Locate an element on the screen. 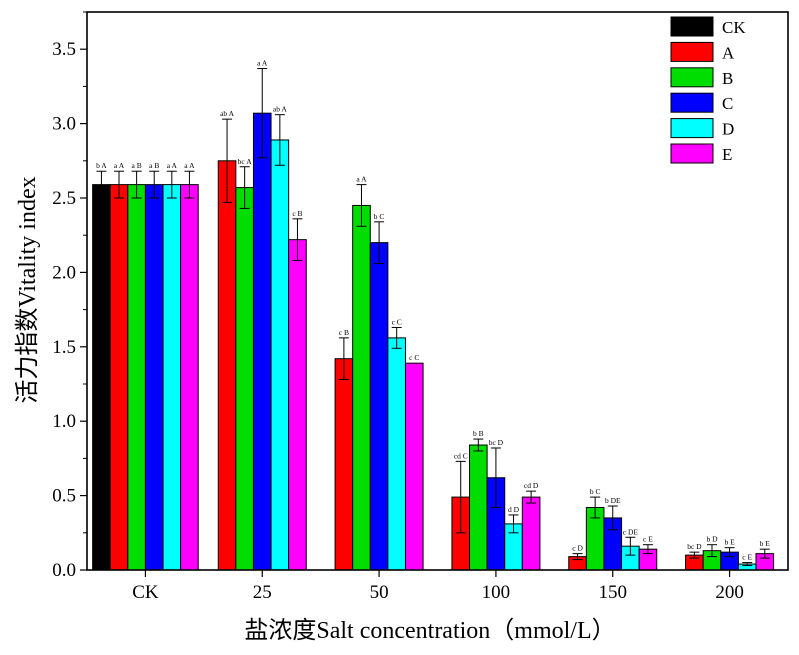 The image size is (799, 655). significance-label: d D is located at coordinates (514, 509).